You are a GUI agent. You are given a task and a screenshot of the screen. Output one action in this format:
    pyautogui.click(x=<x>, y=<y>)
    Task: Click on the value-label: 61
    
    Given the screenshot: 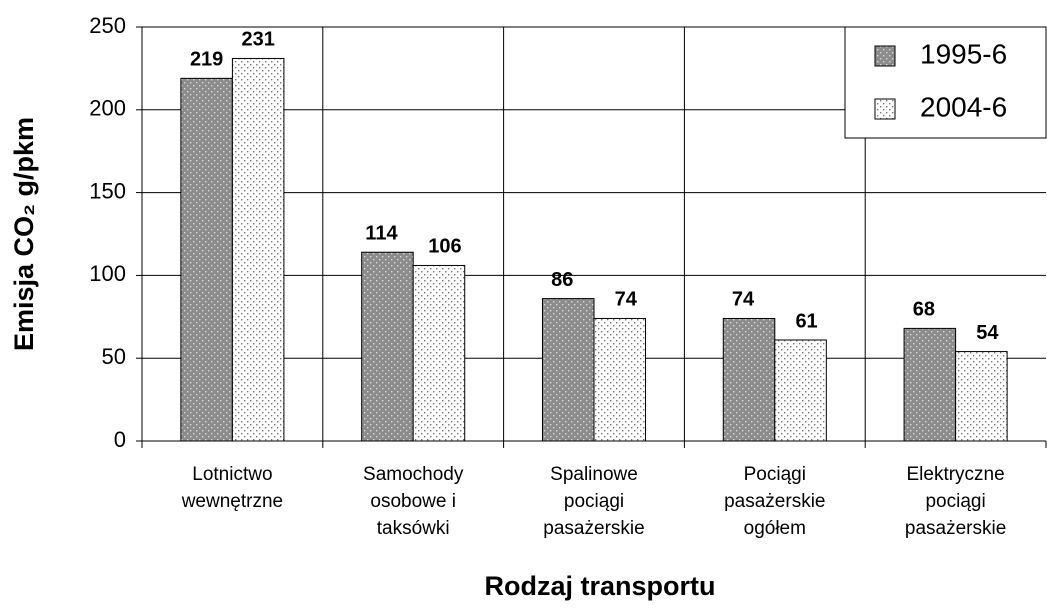 What is the action you would take?
    pyautogui.click(x=806, y=321)
    